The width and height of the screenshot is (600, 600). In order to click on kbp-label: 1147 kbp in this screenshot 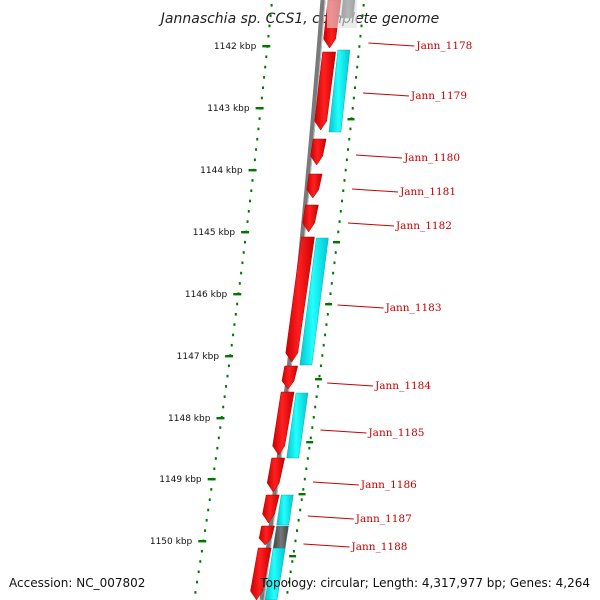, I will do `click(198, 357)`.